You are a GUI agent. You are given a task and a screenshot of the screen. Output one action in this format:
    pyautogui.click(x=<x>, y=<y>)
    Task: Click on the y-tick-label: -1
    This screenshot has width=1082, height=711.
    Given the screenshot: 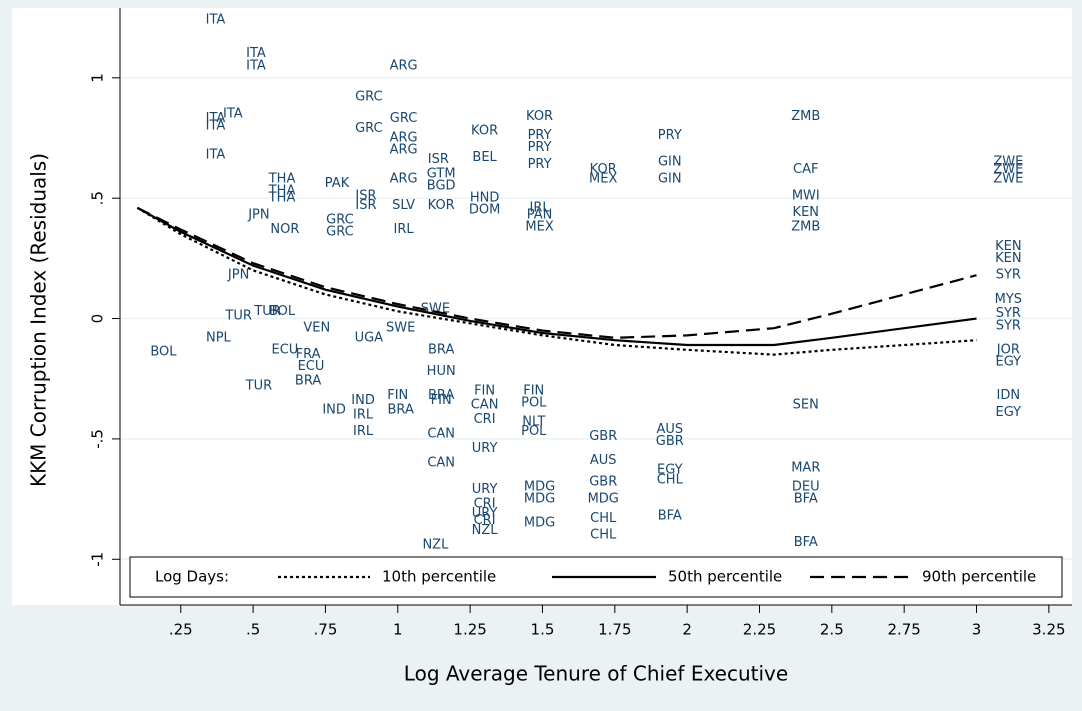 What is the action you would take?
    pyautogui.click(x=98, y=559)
    